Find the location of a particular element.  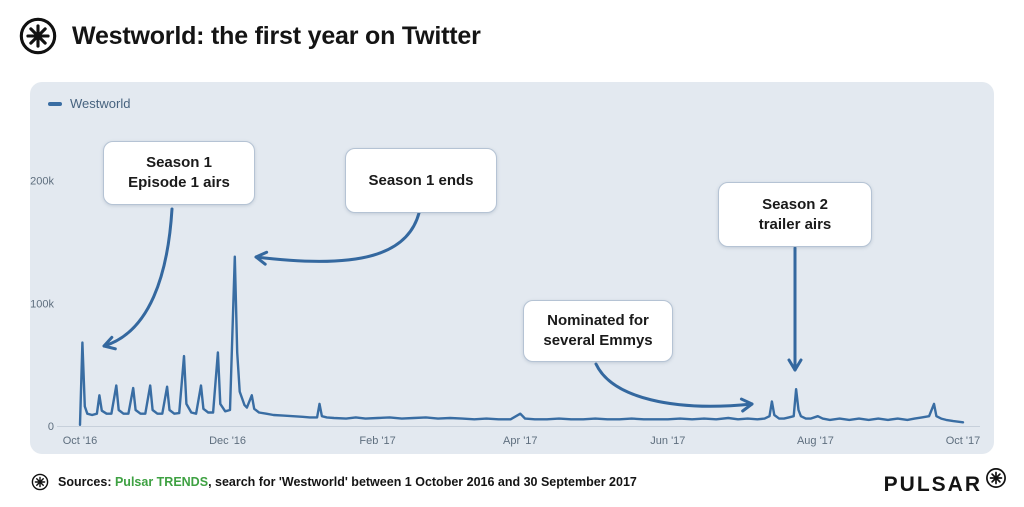

pulsar-brand: PULSAR is located at coordinates (946, 485).